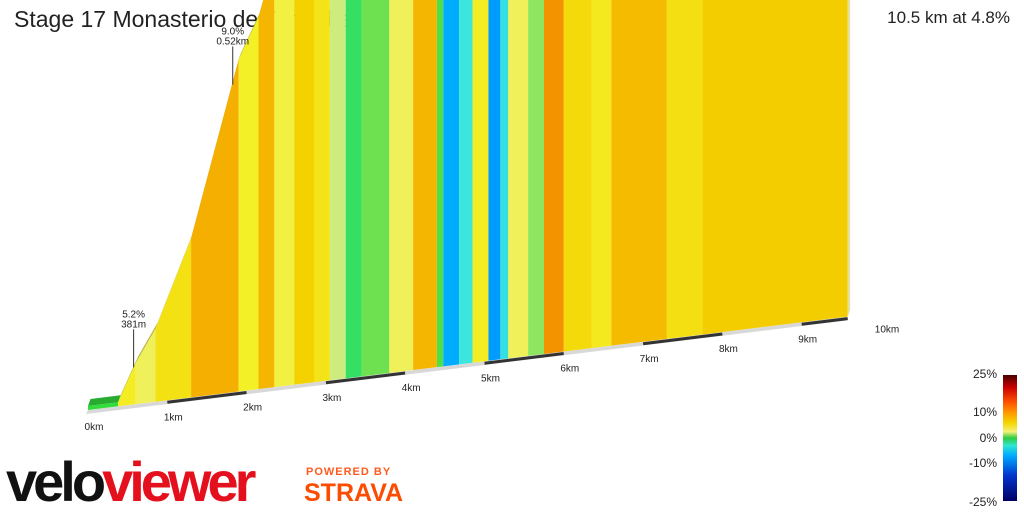 This screenshot has height=513, width=1024. Describe the element at coordinates (411, 388) in the screenshot. I see `x-tick-label: 4km` at that location.